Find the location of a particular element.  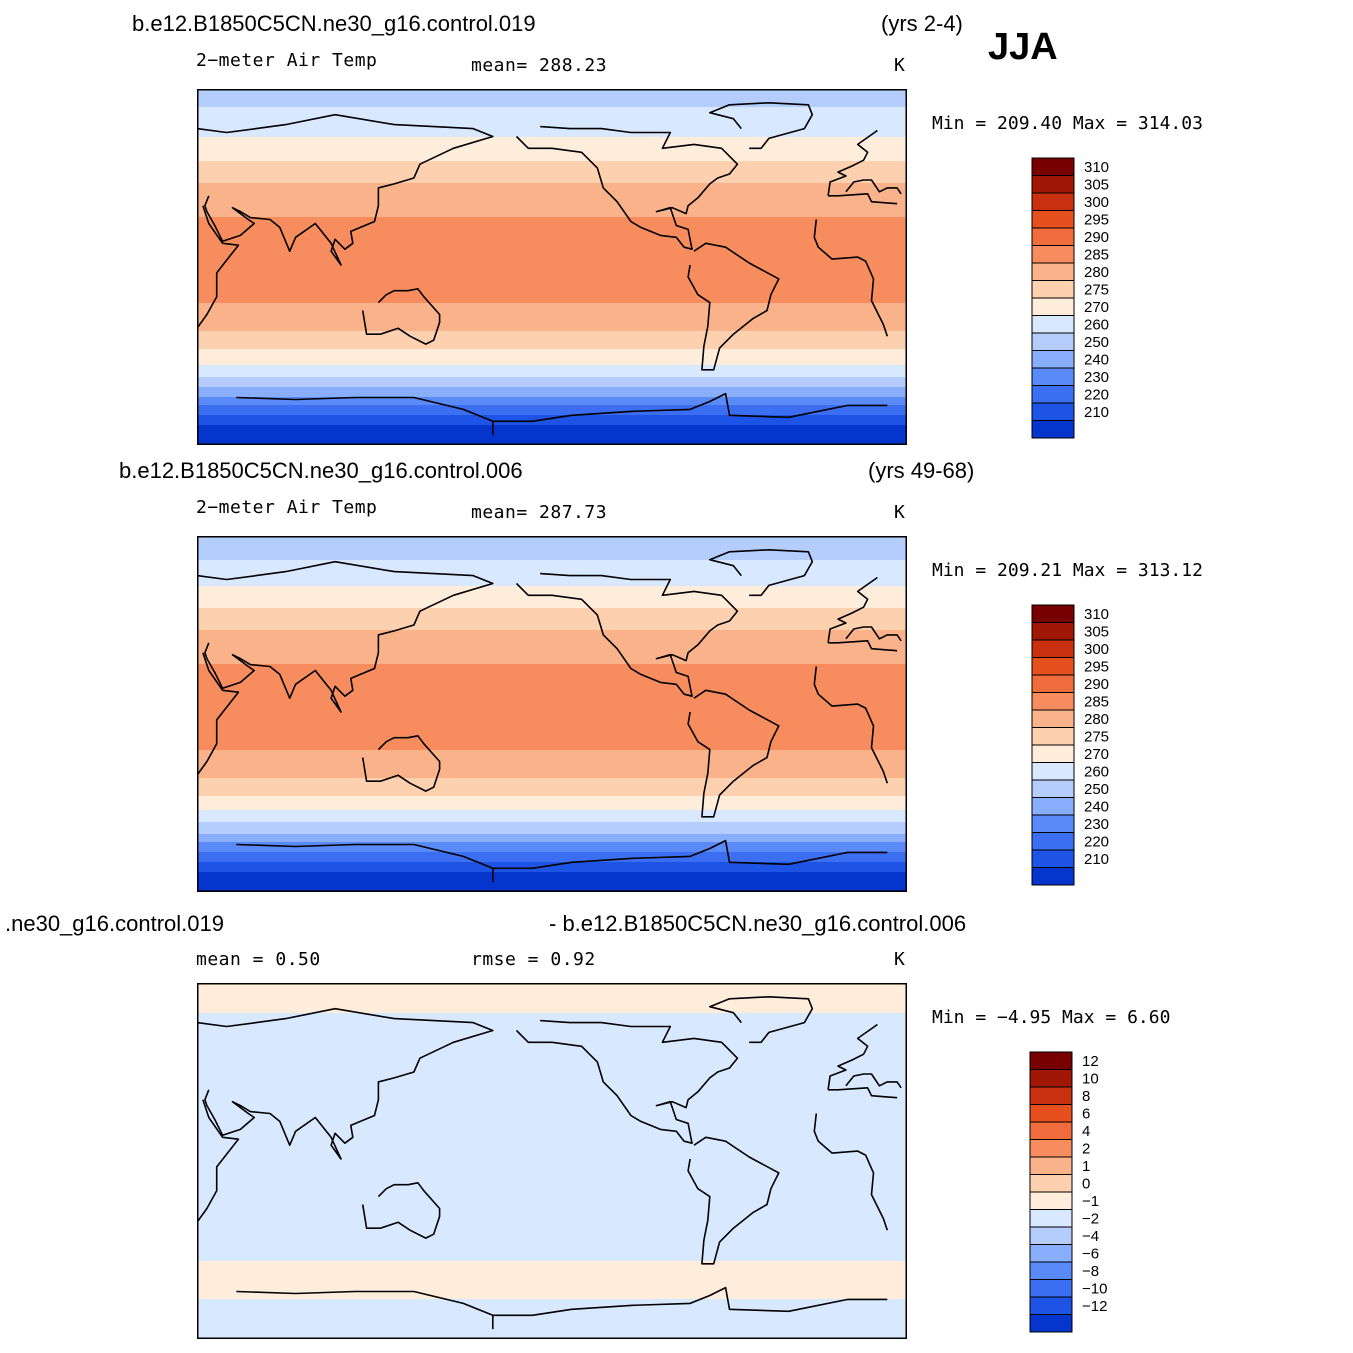

colorbar-tick-label: −4 is located at coordinates (1090, 1236).